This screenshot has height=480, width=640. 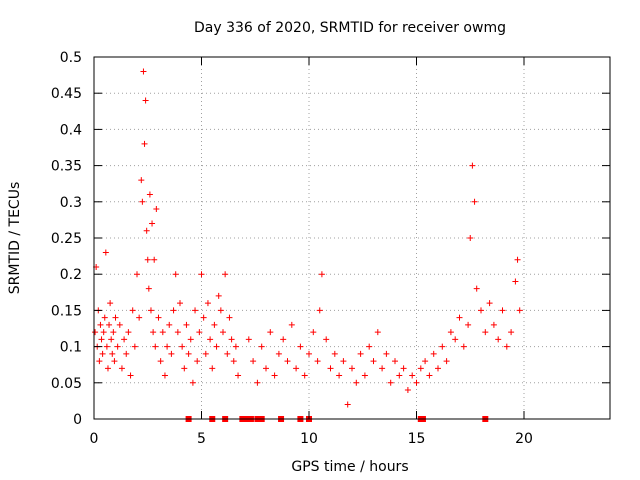 What do you see at coordinates (201, 439) in the screenshot?
I see `x-tick-label: 5` at bounding box center [201, 439].